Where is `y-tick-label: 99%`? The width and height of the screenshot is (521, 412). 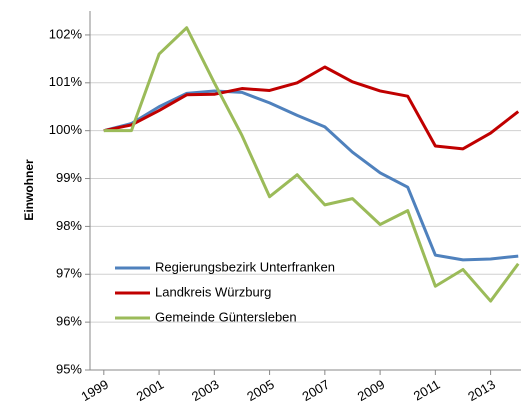
y-tick-label: 99% is located at coordinates (69, 177).